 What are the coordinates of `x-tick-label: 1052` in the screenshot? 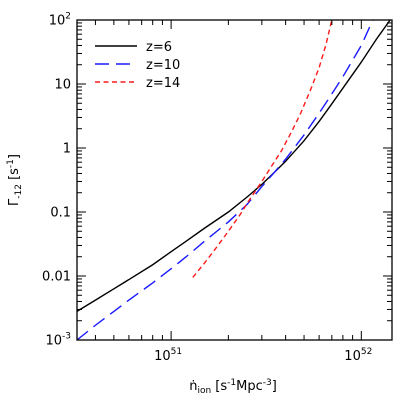 It's located at (358, 355).